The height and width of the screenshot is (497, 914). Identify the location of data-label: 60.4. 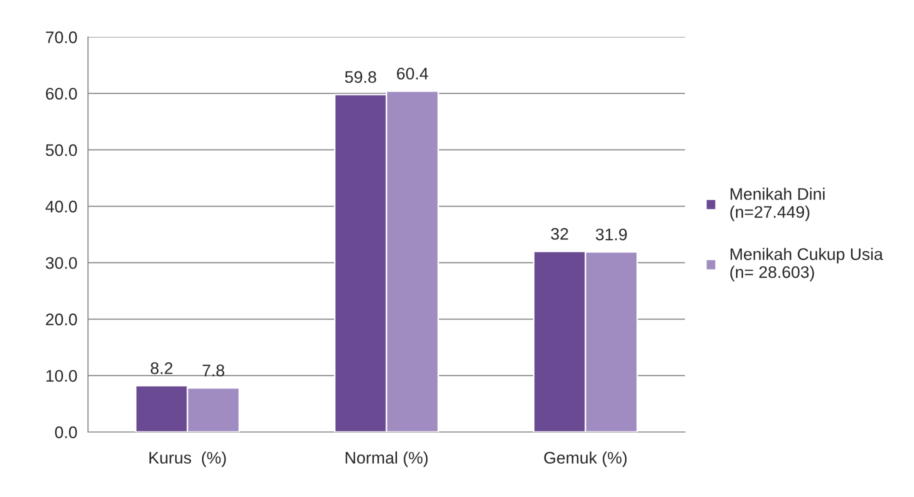
(412, 74).